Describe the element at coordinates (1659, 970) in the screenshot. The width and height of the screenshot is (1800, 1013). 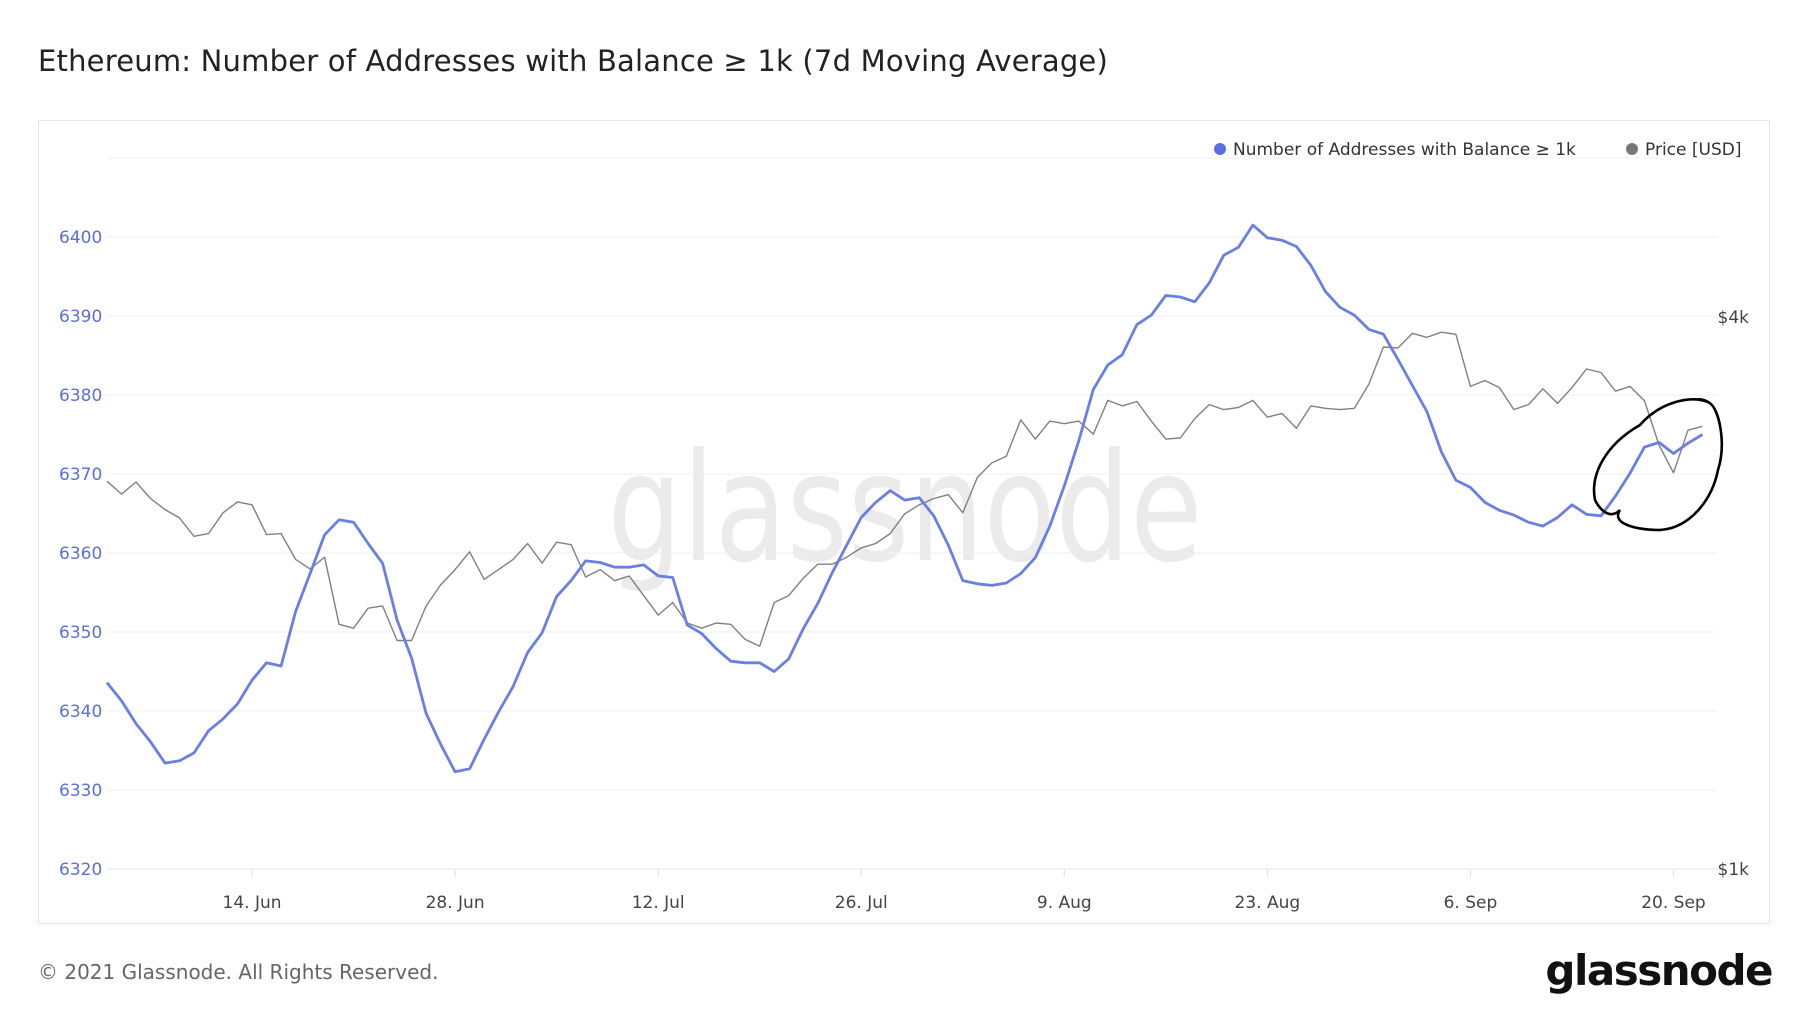
I see `glassnode-logo: glassnode` at that location.